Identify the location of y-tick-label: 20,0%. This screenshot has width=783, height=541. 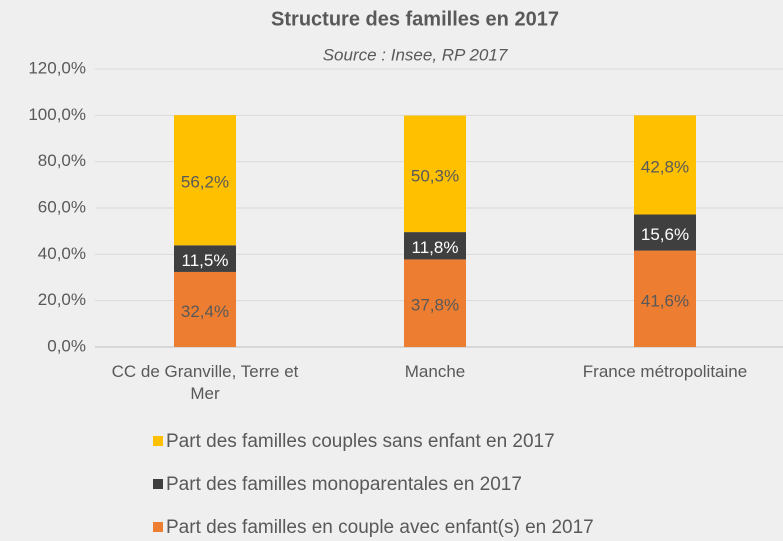
(62, 299).